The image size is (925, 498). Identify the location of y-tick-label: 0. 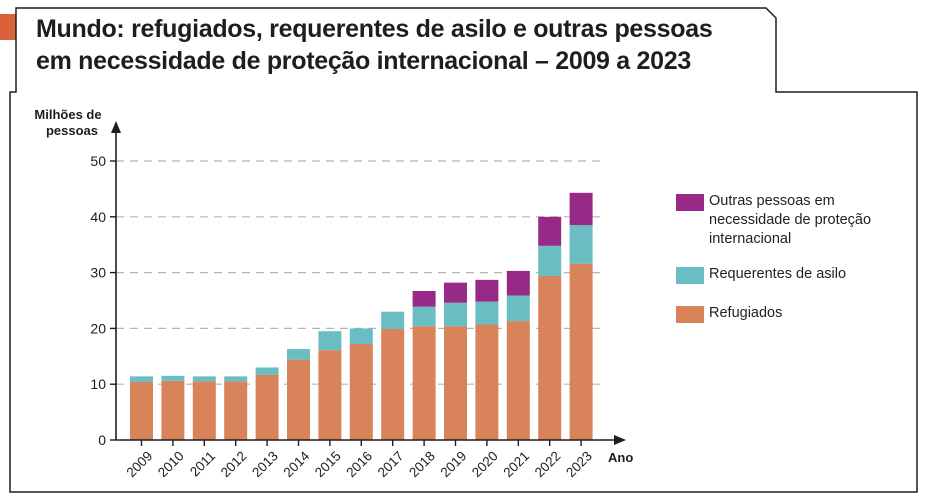
(102, 440).